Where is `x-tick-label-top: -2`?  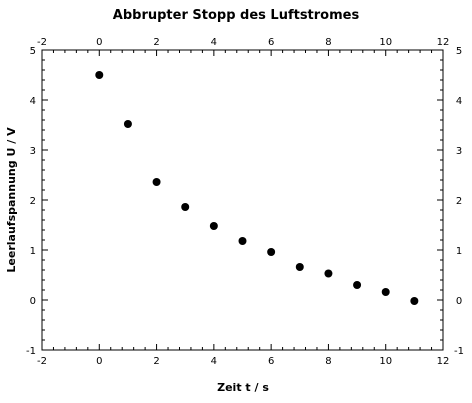
x-tick-label-top: -2 is located at coordinates (42, 42).